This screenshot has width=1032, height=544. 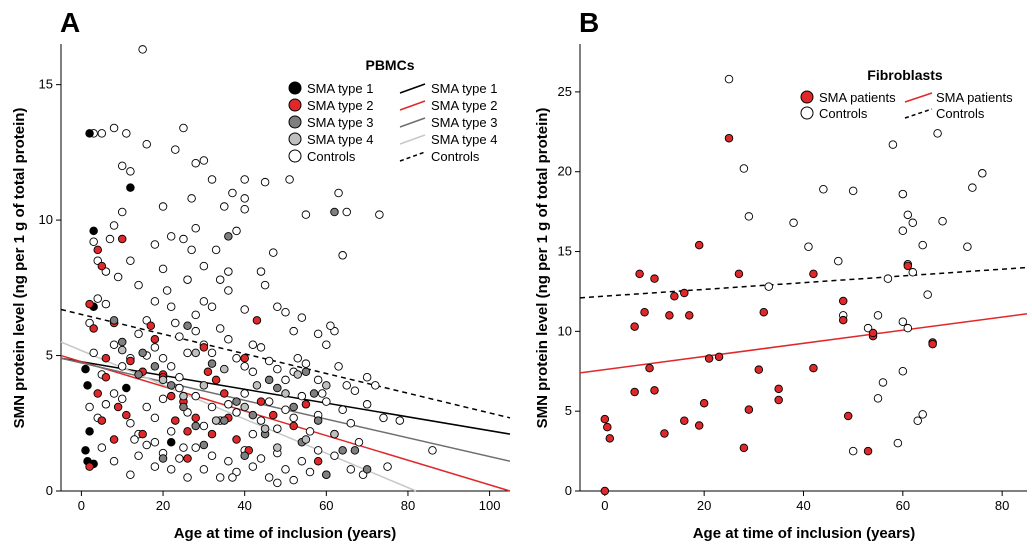 I want to click on panel-b-x-axis-title: Age at time of inclusion (years), so click(x=804, y=533).